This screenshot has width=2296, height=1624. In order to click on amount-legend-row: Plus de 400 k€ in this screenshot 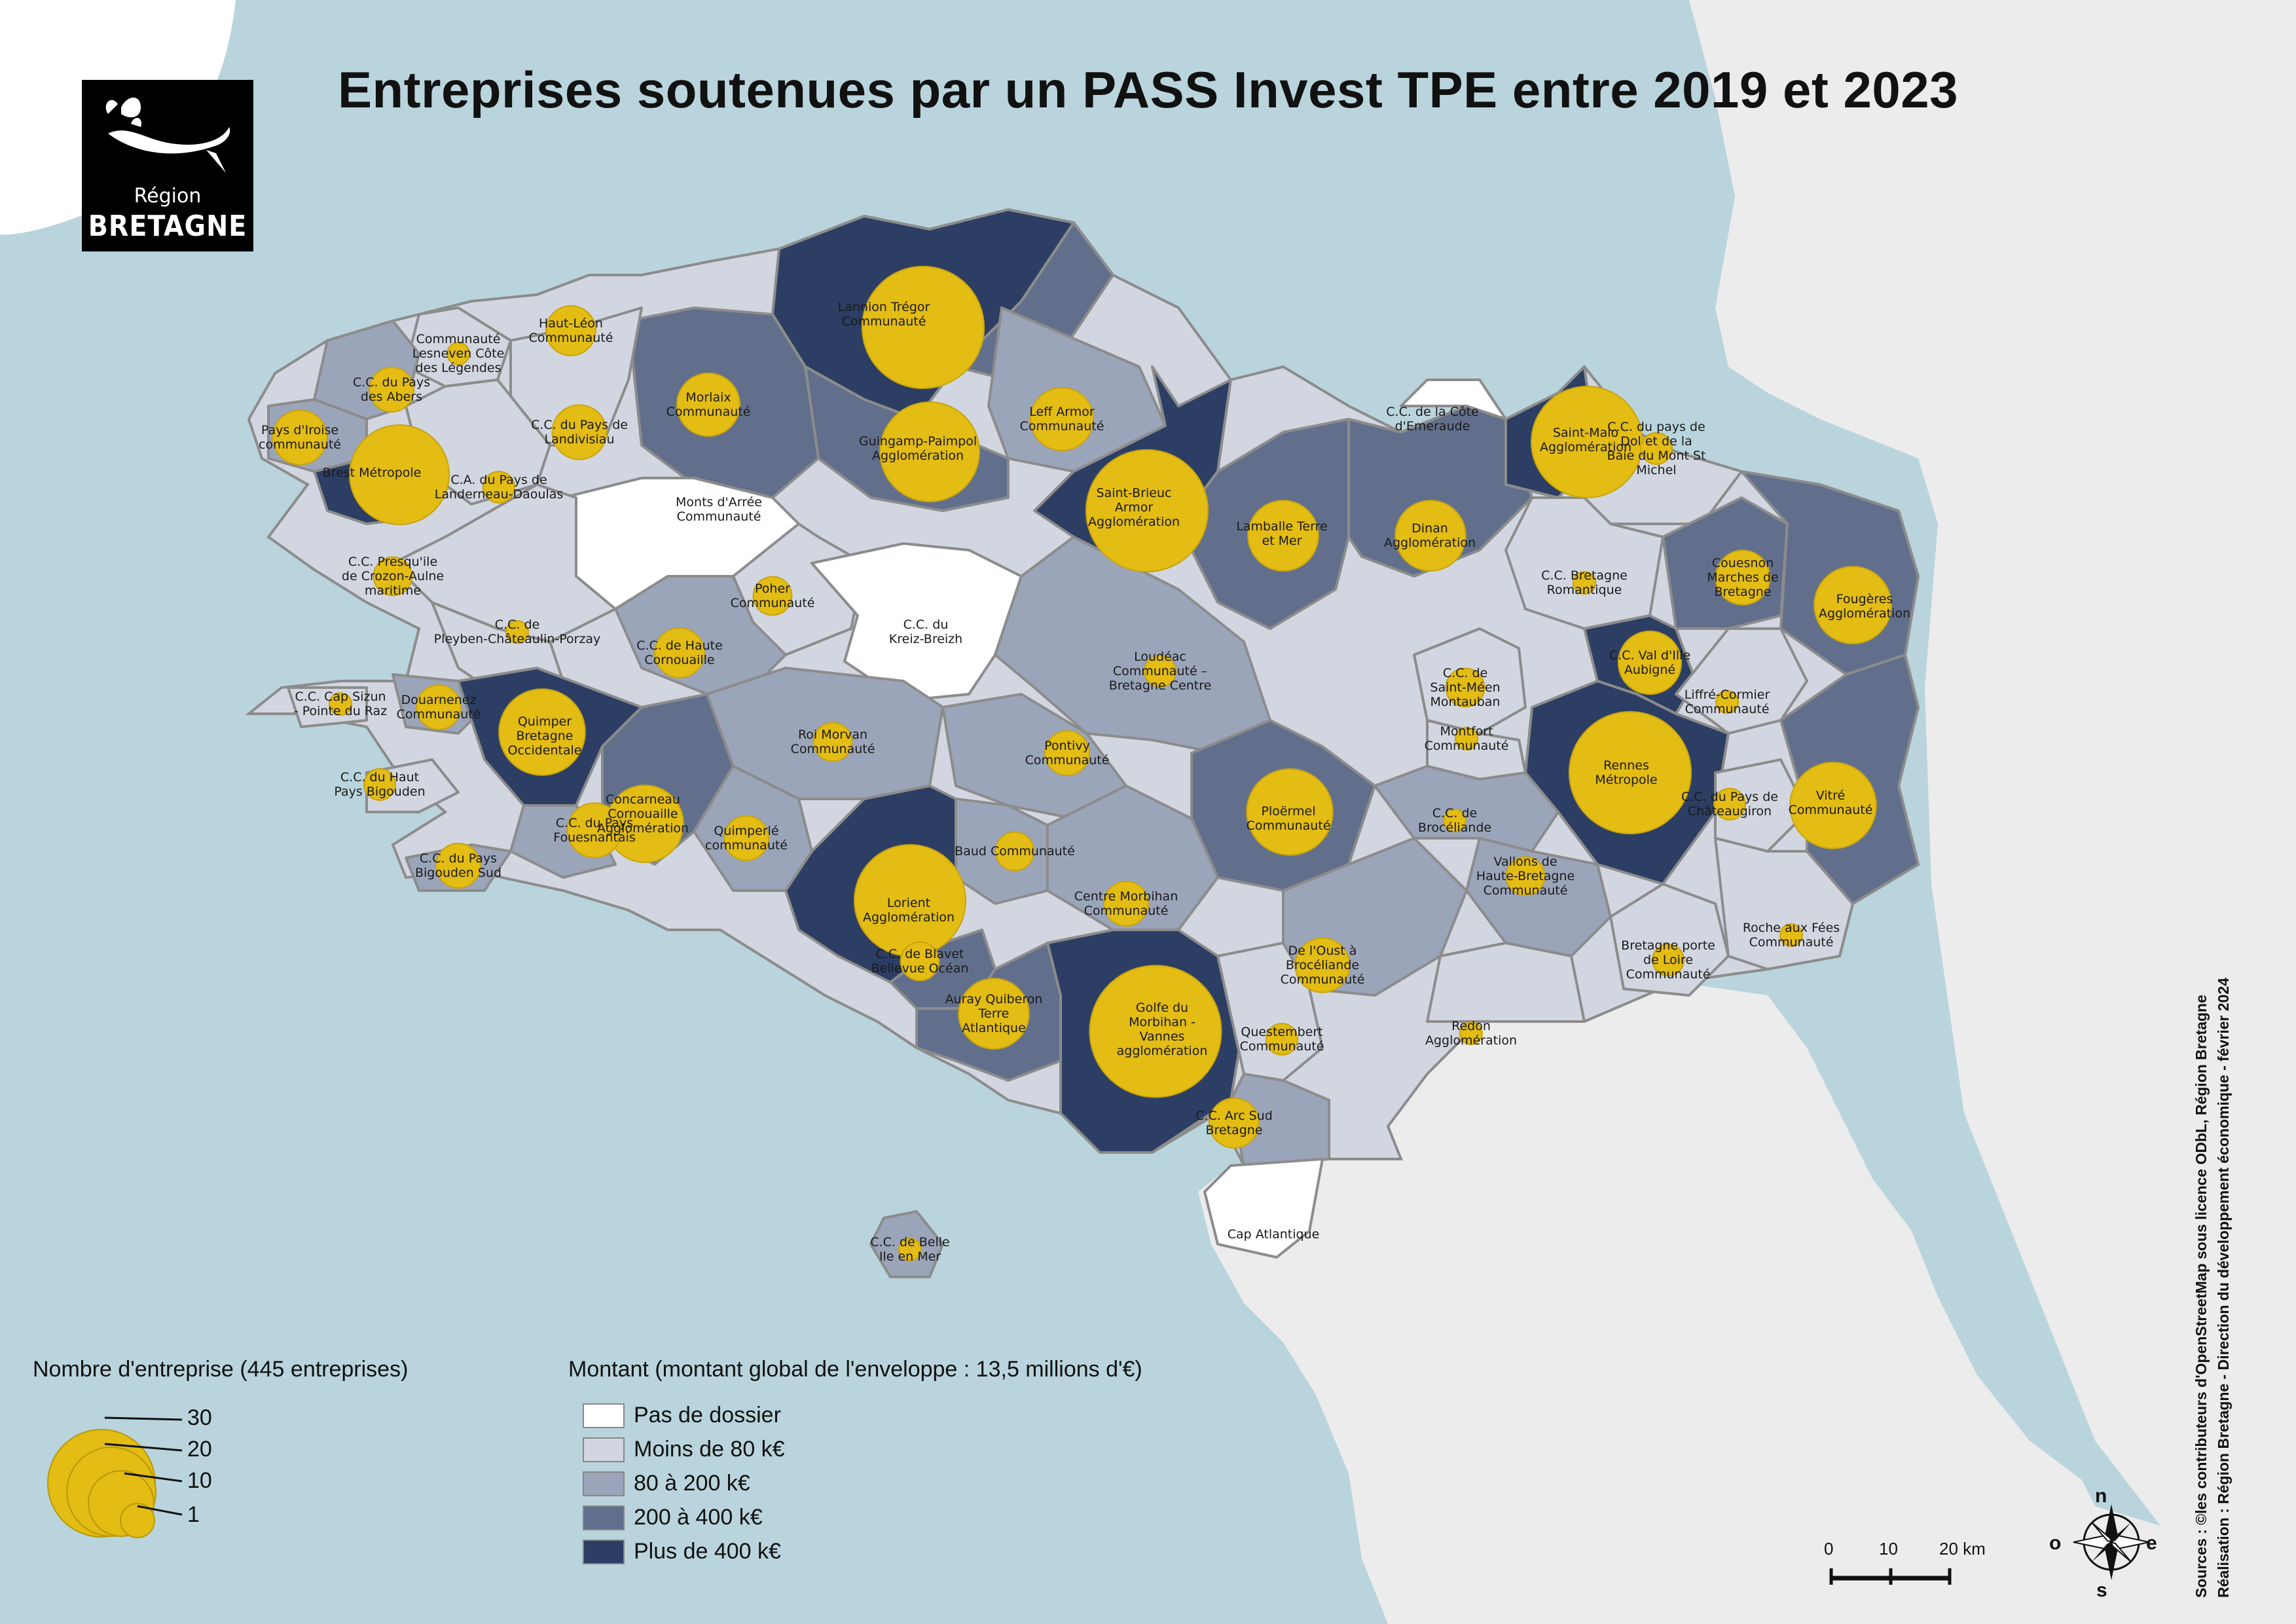, I will do `click(682, 1551)`.